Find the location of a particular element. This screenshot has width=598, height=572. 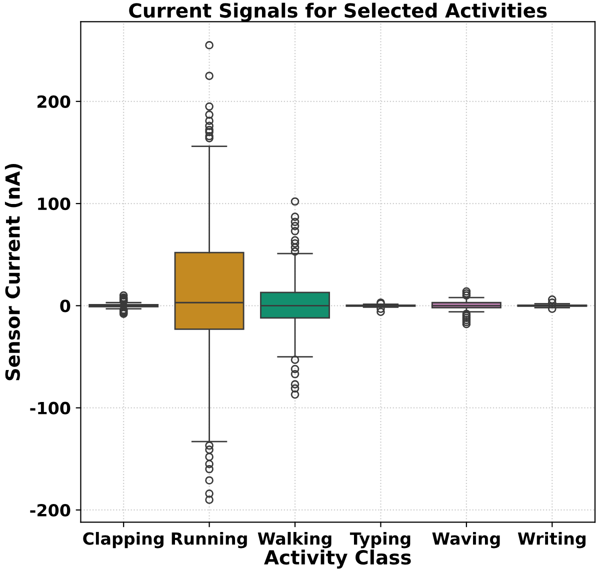

y-axis-title: Sensor Current (nA) is located at coordinates (13, 272).